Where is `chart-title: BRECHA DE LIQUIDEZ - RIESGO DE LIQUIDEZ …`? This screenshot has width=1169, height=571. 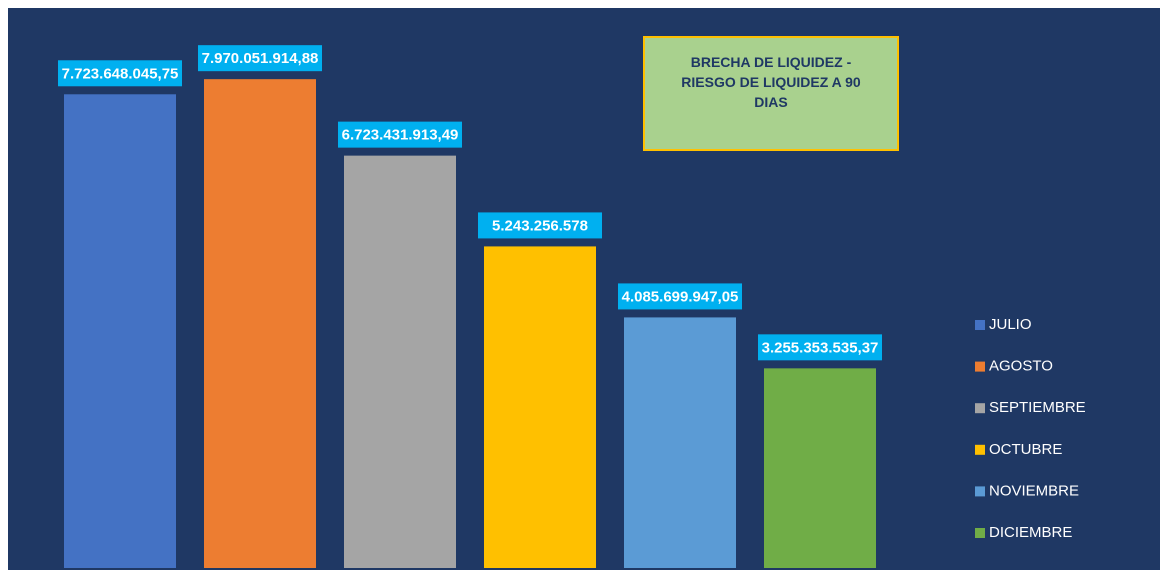
chart-title: BRECHA DE LIQUIDEZ - RIESGO DE LIQUIDEZ … is located at coordinates (771, 93).